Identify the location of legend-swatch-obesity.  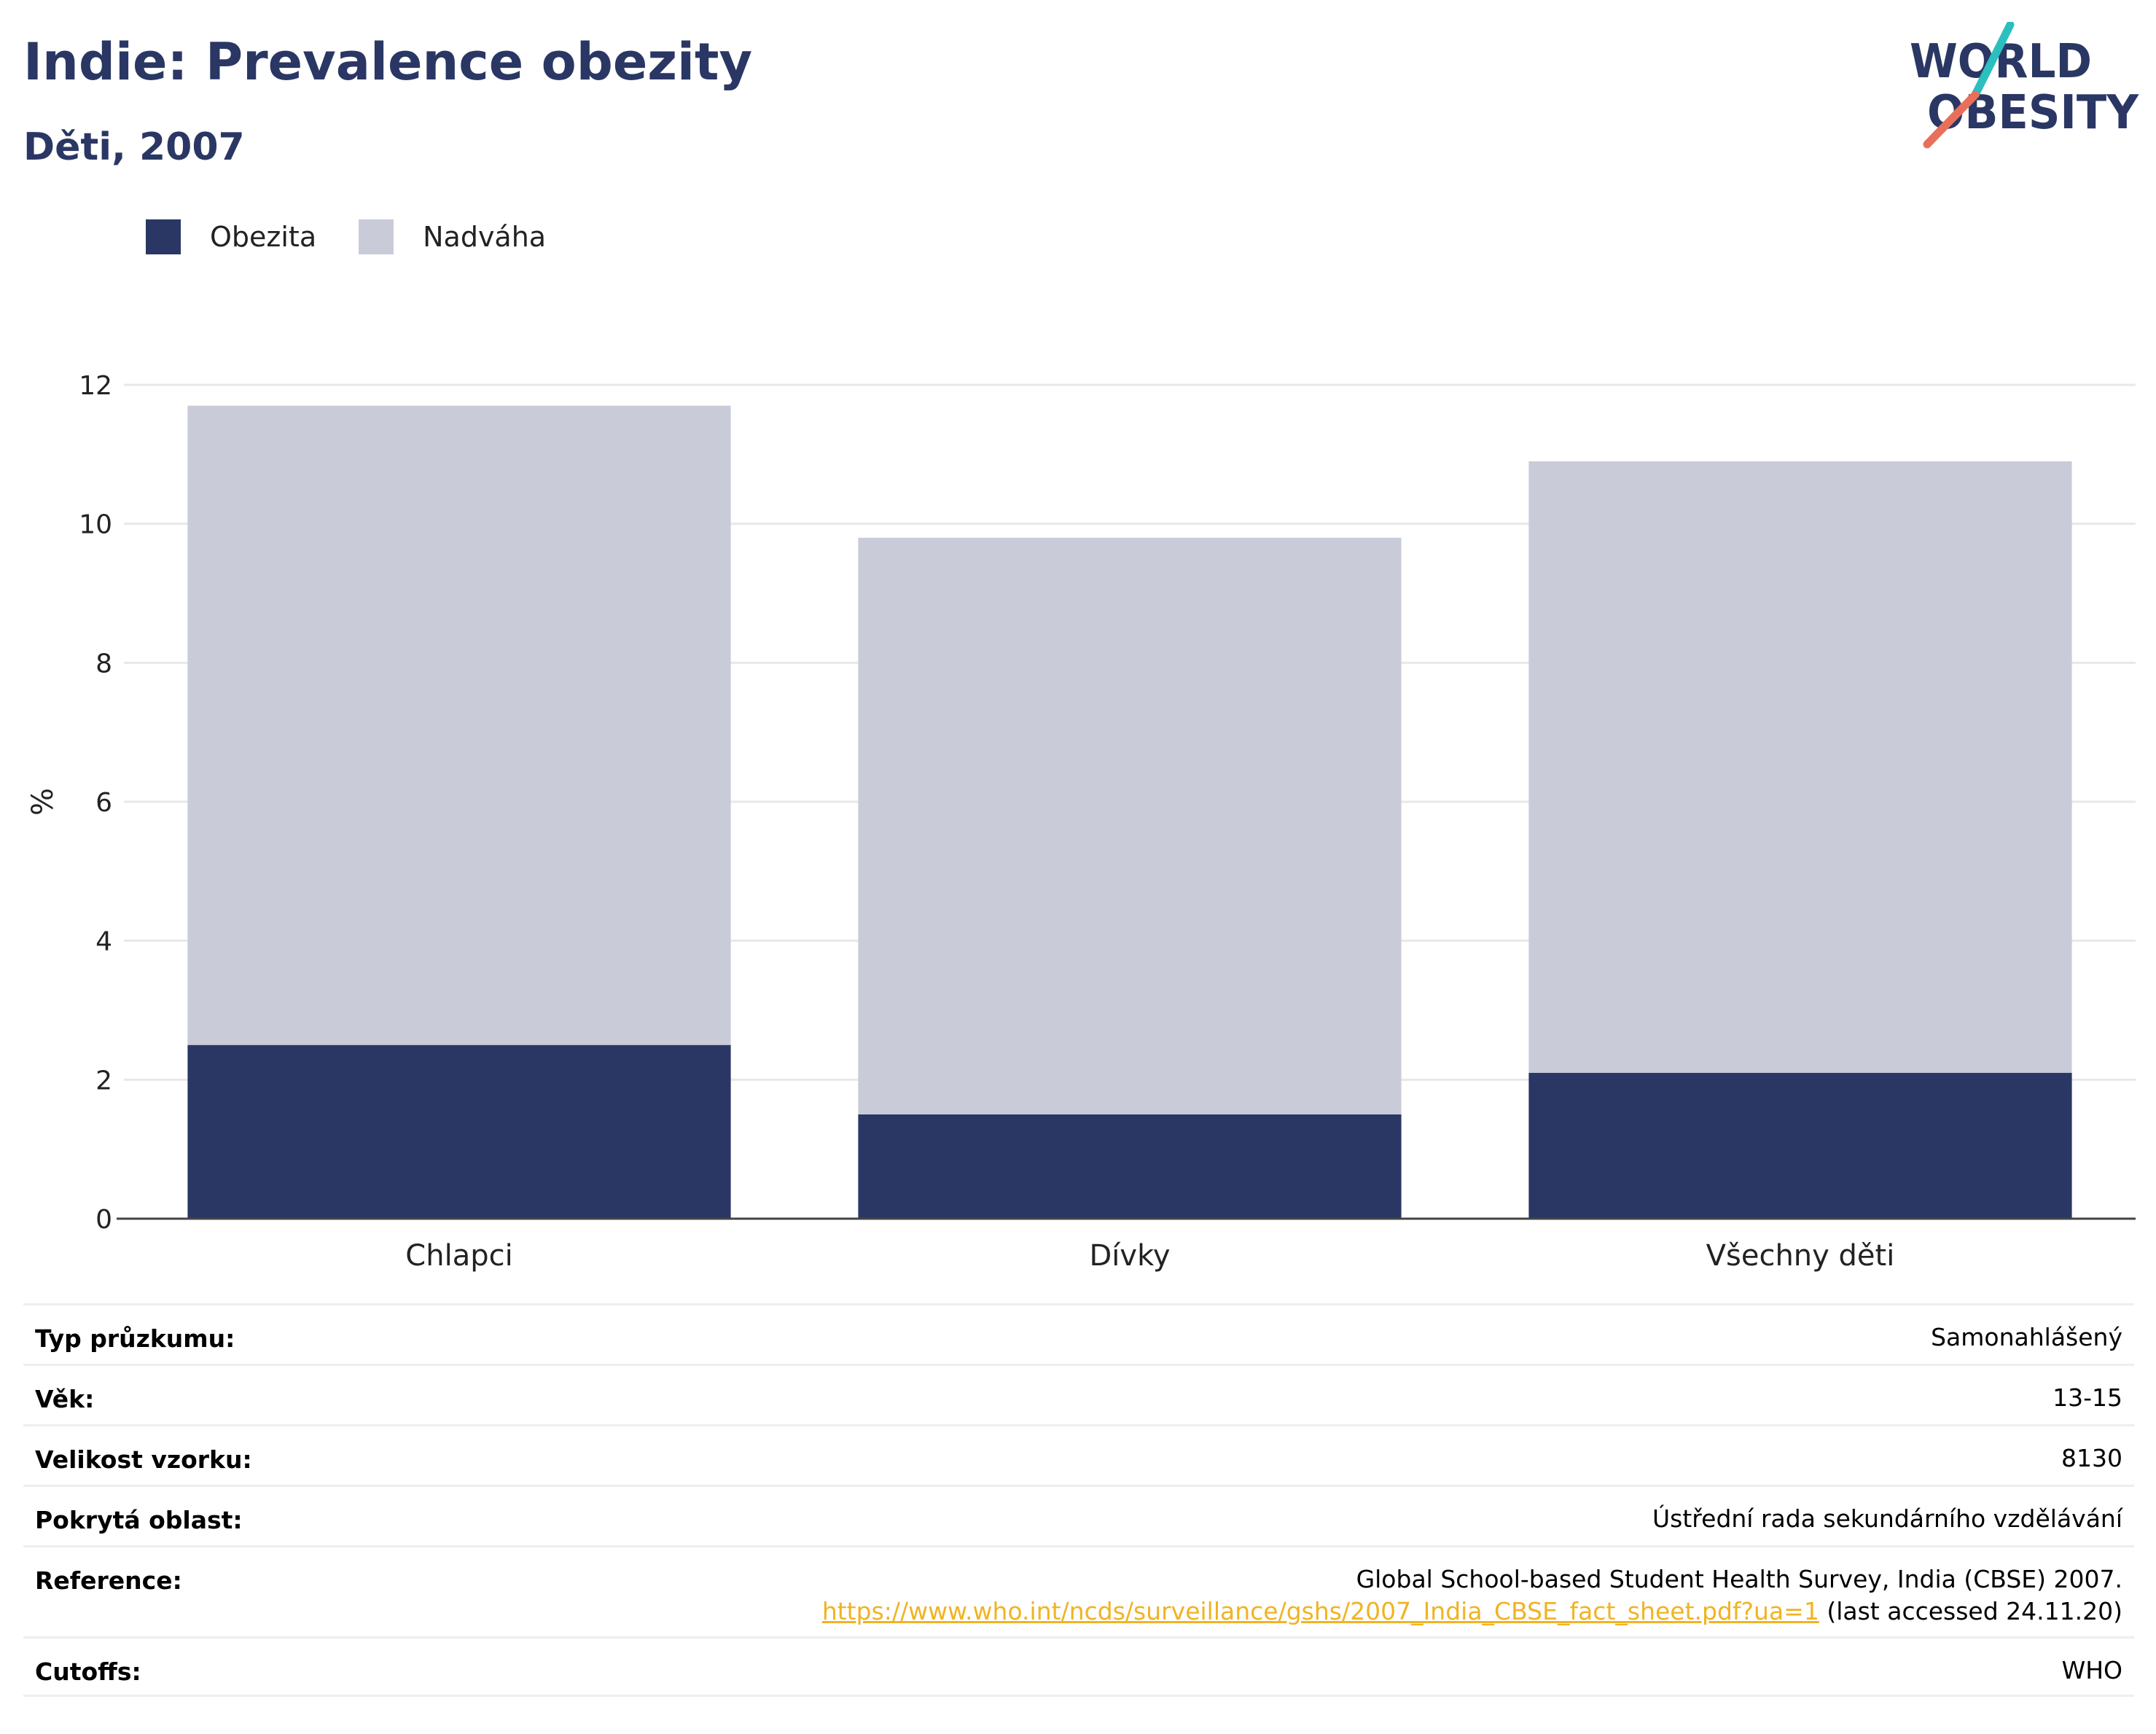
(163, 236).